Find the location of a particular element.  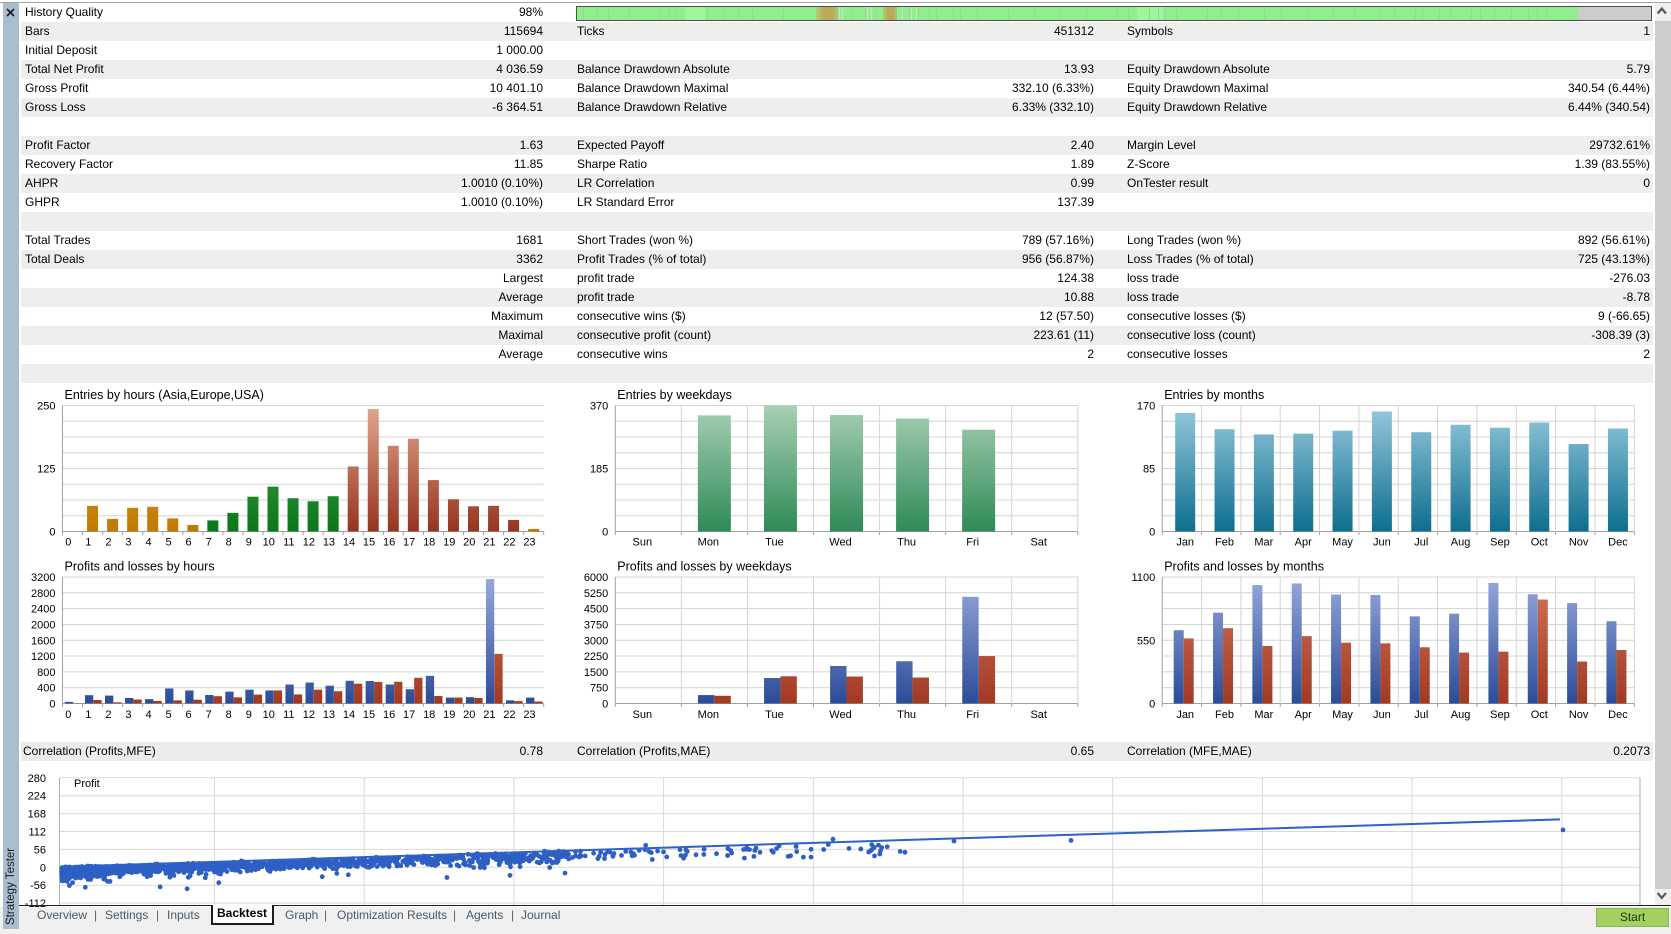

svg-text: 170 is located at coordinates (1146, 407).